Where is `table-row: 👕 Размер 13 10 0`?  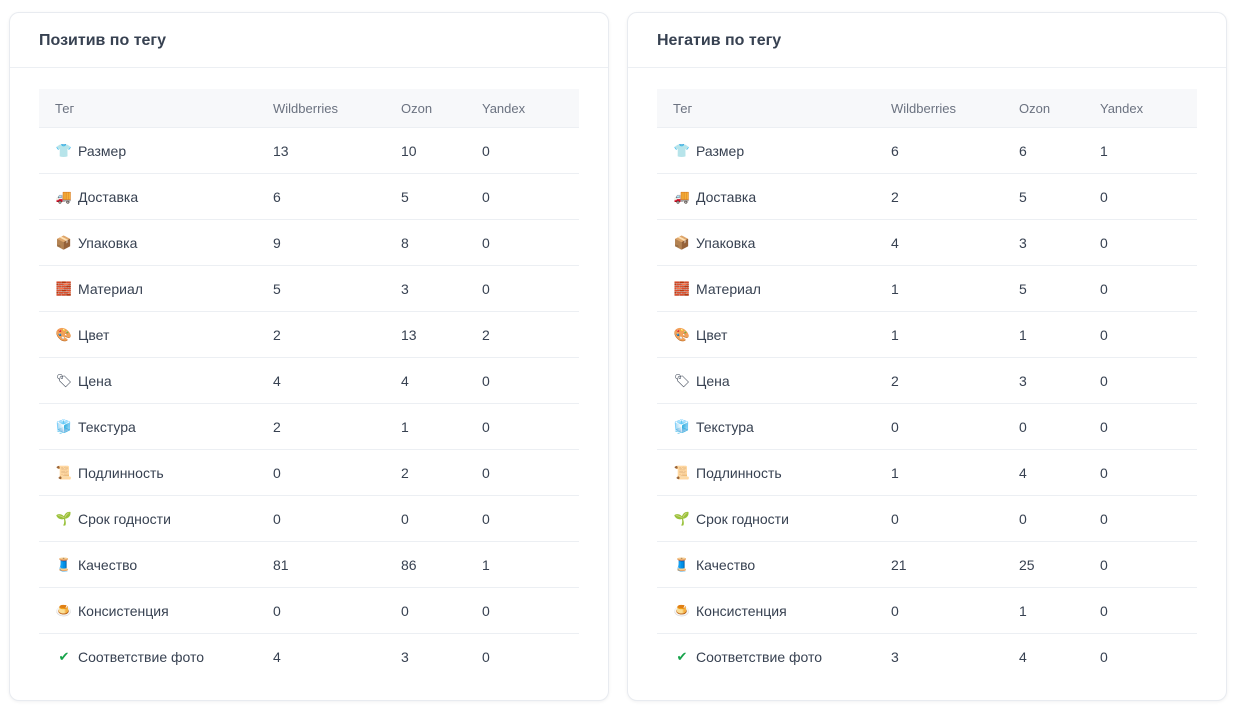 table-row: 👕 Размер 13 10 0 is located at coordinates (309, 151).